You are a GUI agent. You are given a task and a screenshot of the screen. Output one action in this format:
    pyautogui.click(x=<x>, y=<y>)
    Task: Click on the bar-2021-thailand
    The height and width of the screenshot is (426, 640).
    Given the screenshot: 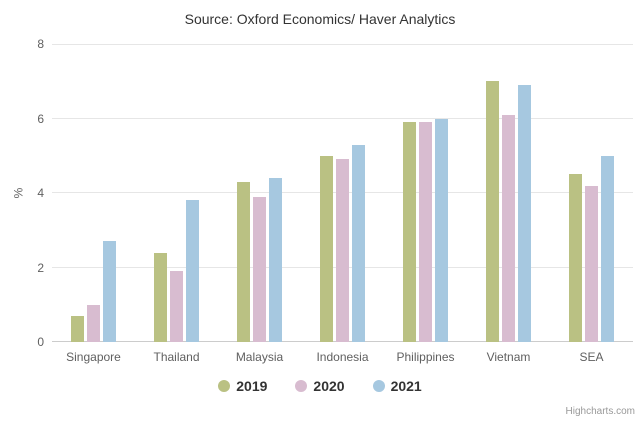 What is the action you would take?
    pyautogui.click(x=192, y=271)
    